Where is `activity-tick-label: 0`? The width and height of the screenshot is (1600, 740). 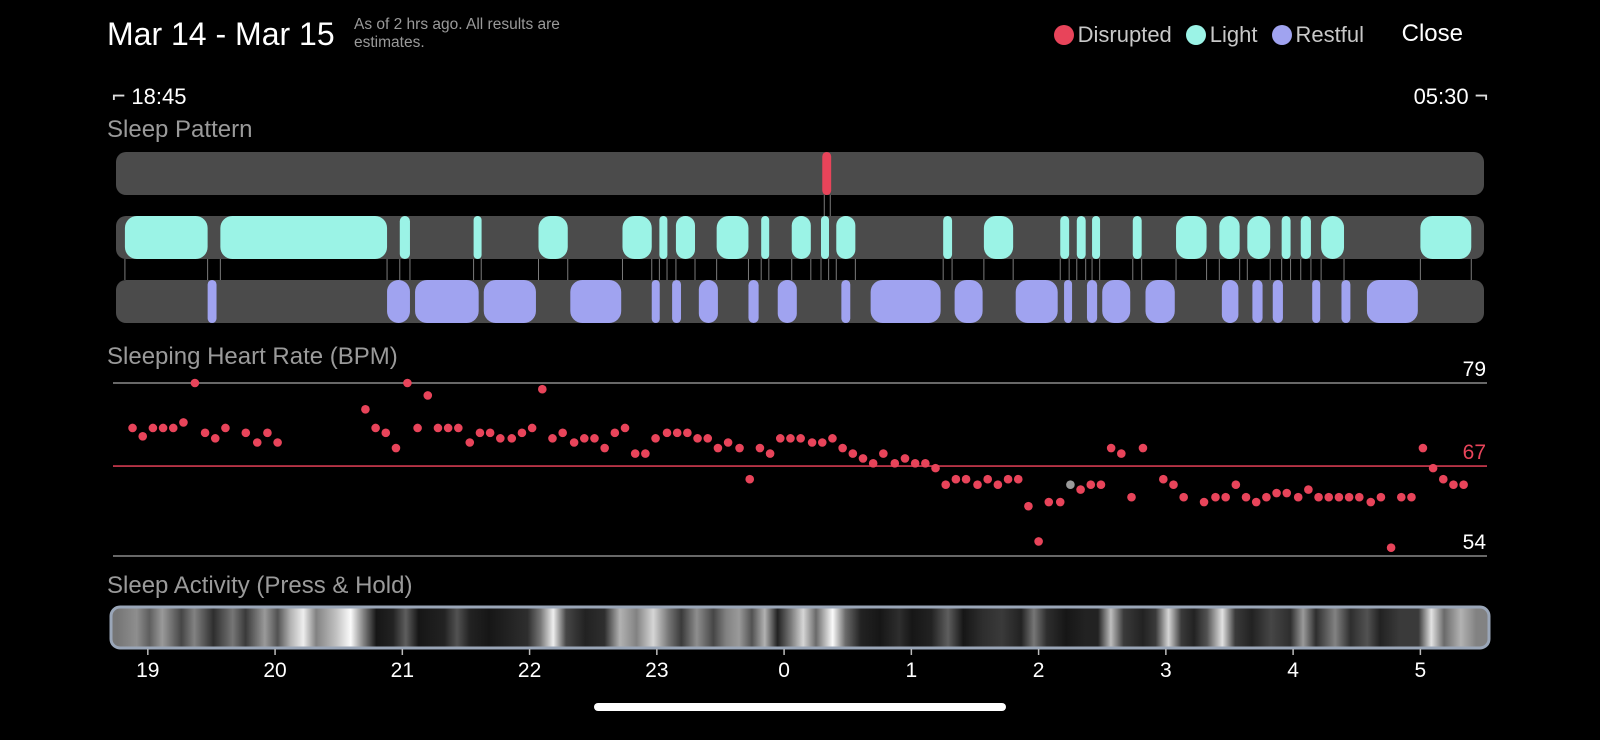 activity-tick-label: 0 is located at coordinates (784, 670).